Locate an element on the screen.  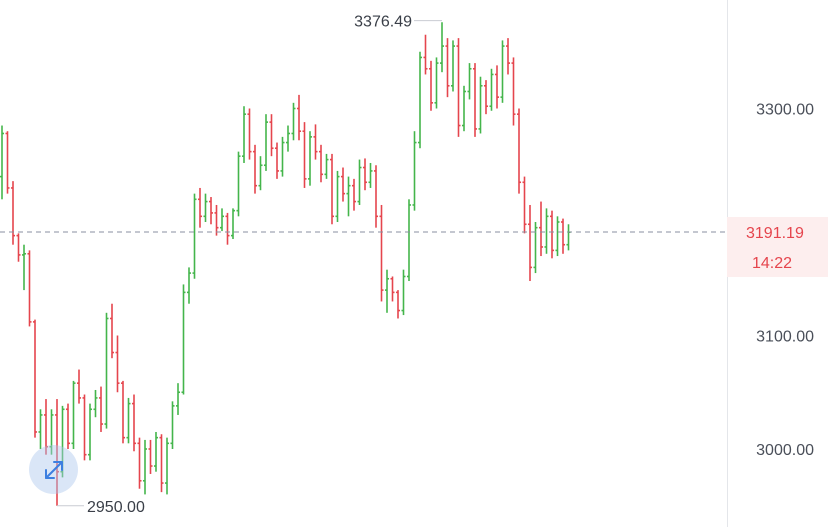
y-tick-label: 3000.00 is located at coordinates (785, 450).